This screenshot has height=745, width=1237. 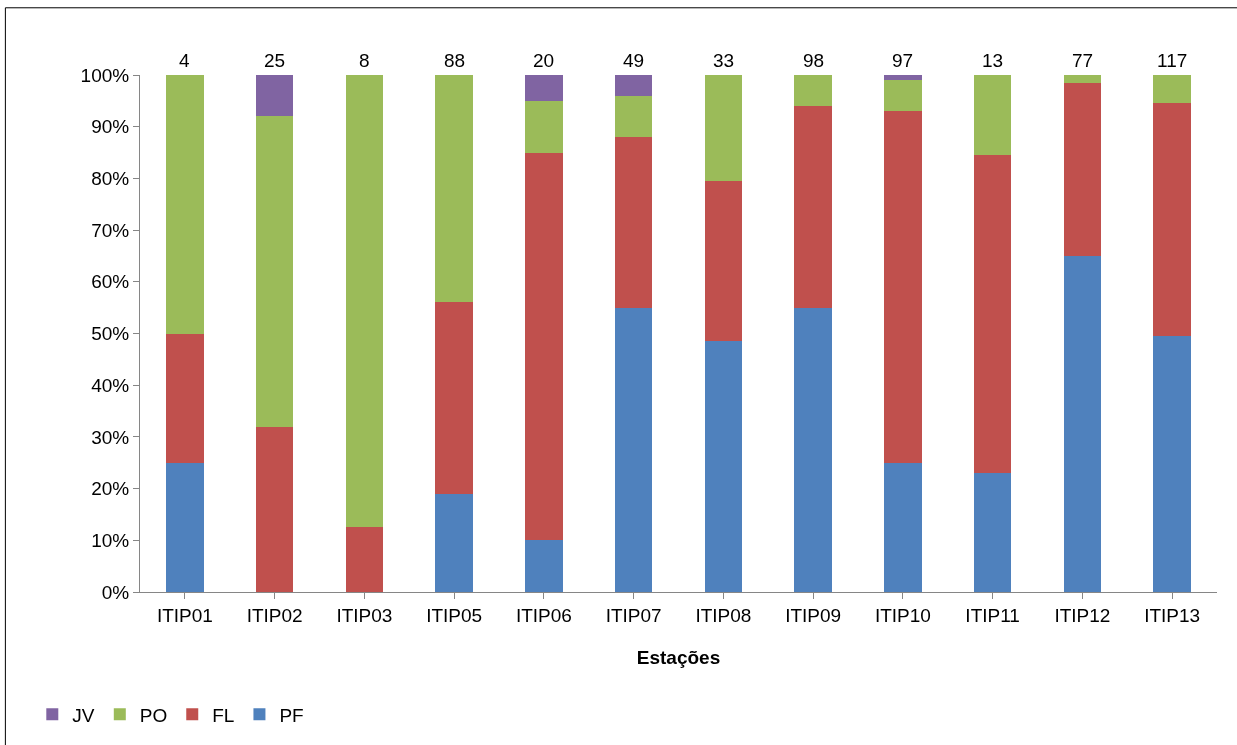 What do you see at coordinates (992, 615) in the screenshot?
I see `x-tick-label: ITIP11` at bounding box center [992, 615].